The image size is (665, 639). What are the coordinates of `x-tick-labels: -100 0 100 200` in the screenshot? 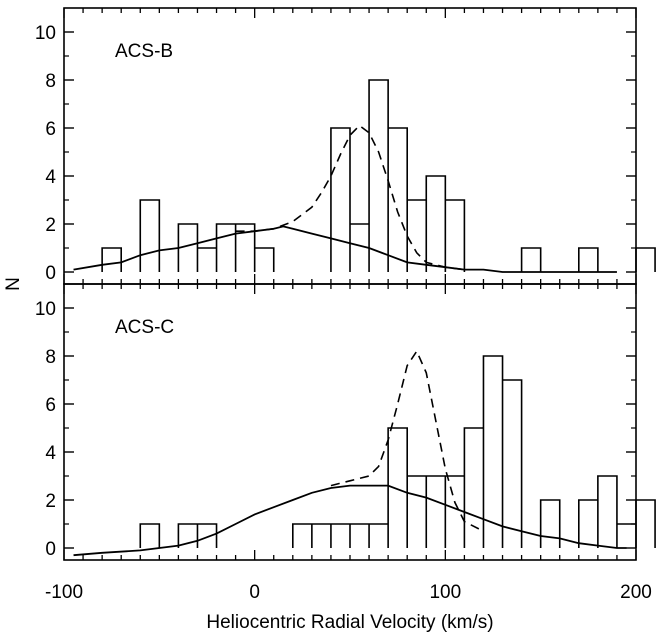 It's located at (348, 592).